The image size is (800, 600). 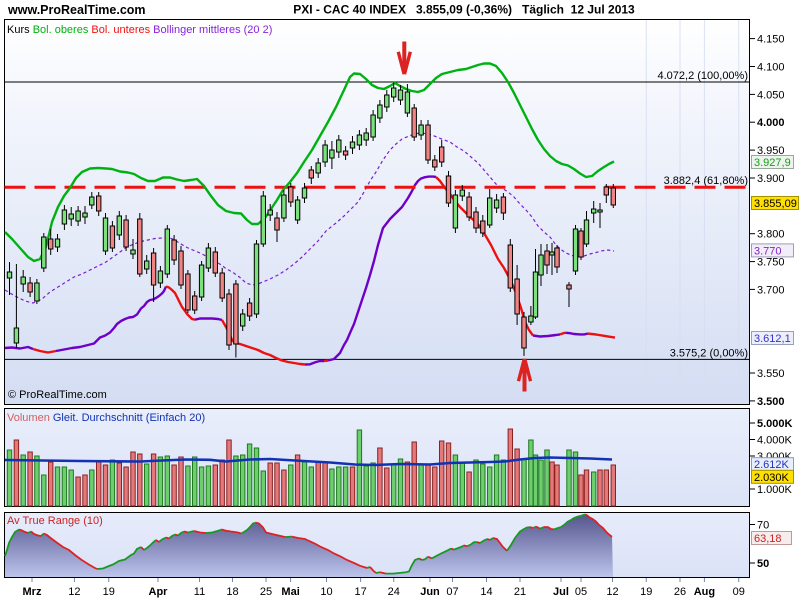 What do you see at coordinates (32, 592) in the screenshot?
I see `svg-text: Mrz` at bounding box center [32, 592].